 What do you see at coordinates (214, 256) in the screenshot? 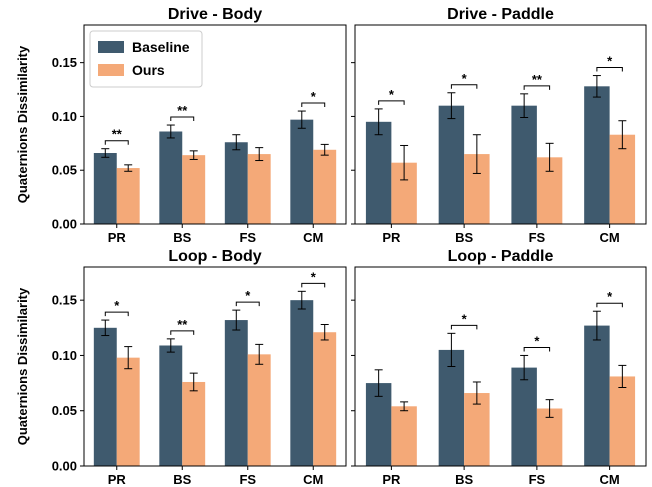
I see `panel-title: Loop - Body` at bounding box center [214, 256].